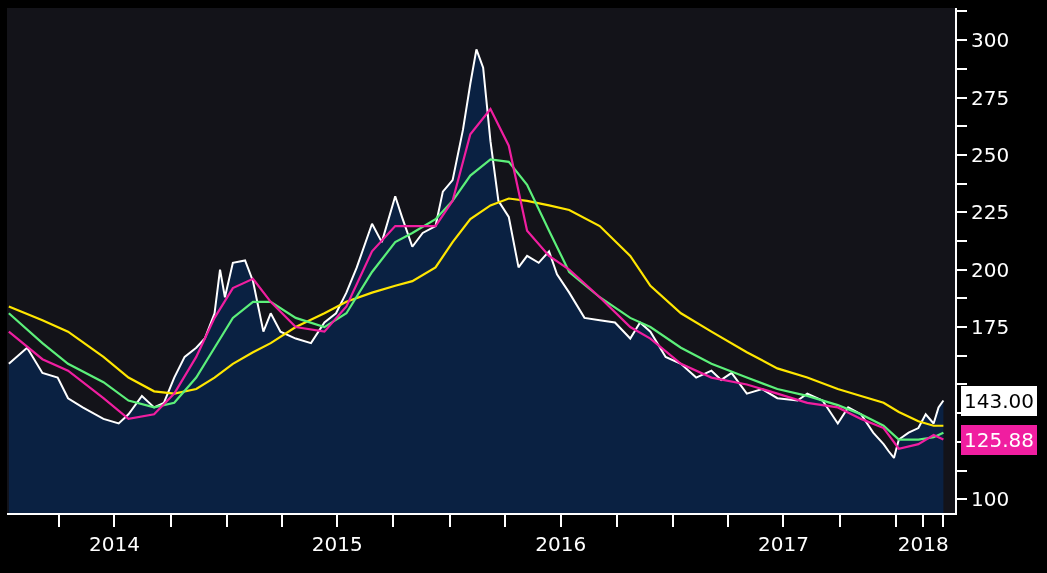  Describe the element at coordinates (337, 544) in the screenshot. I see `x-tick-label: 2015` at that location.